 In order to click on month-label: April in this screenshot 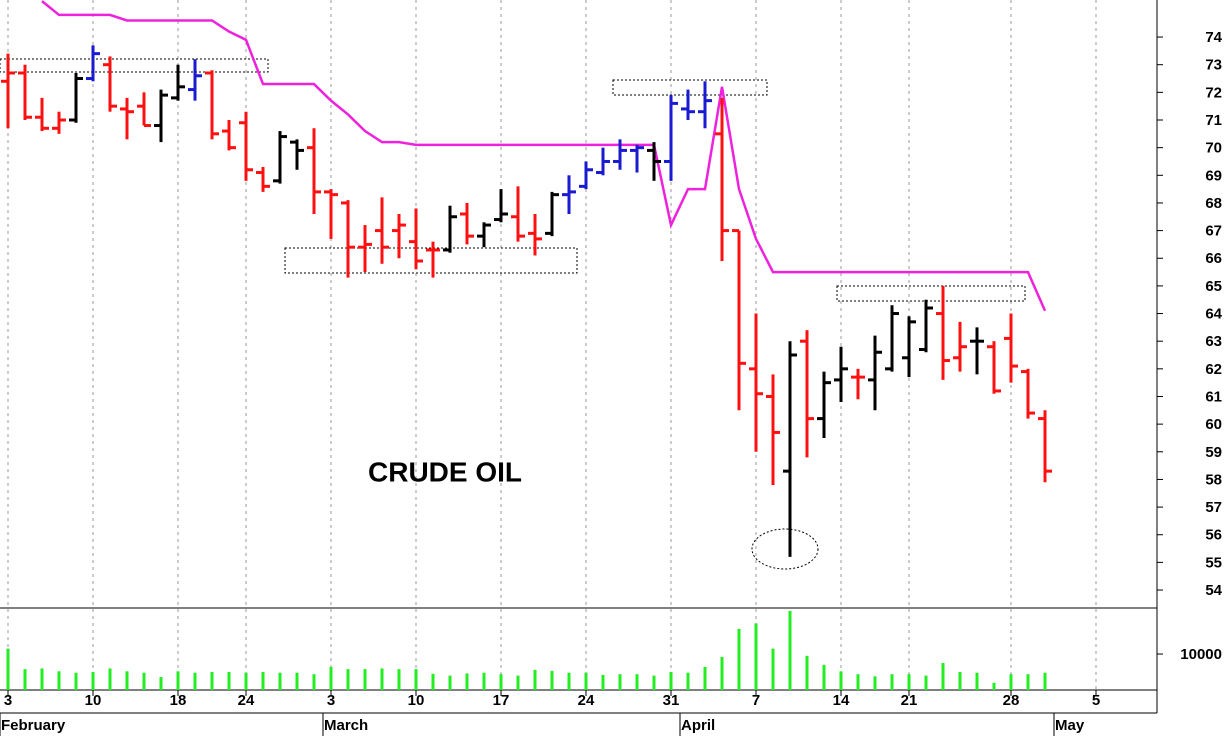, I will do `click(698, 725)`.